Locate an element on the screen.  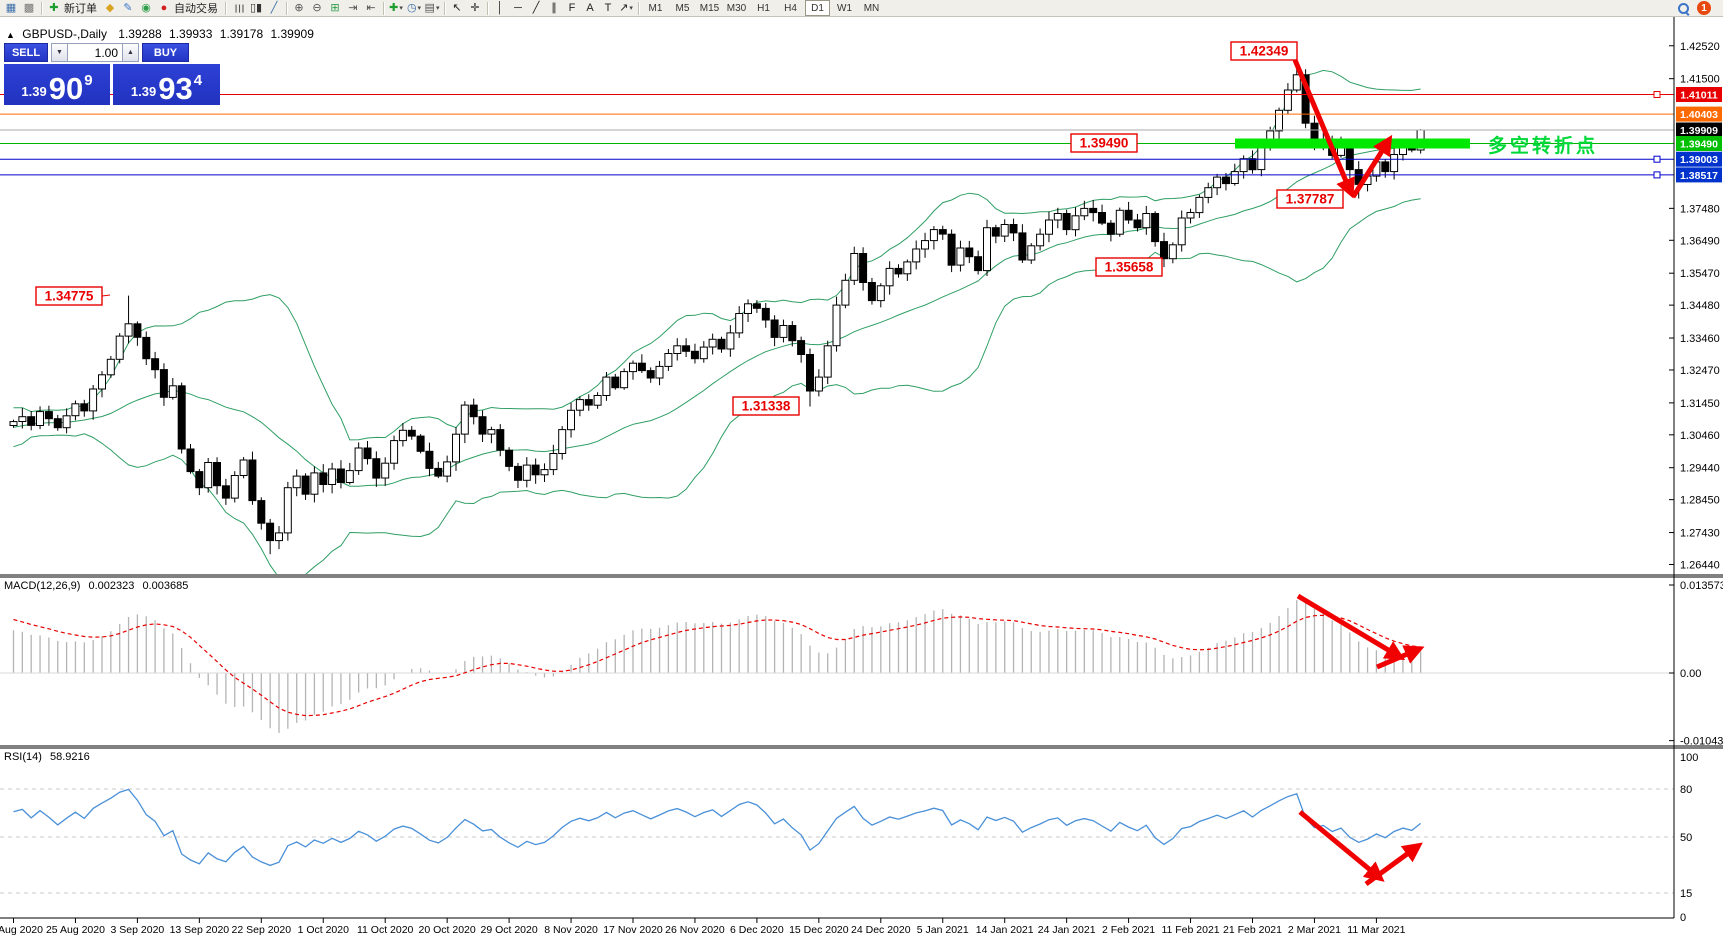
volume-increase-button: ▲ is located at coordinates (130, 52).